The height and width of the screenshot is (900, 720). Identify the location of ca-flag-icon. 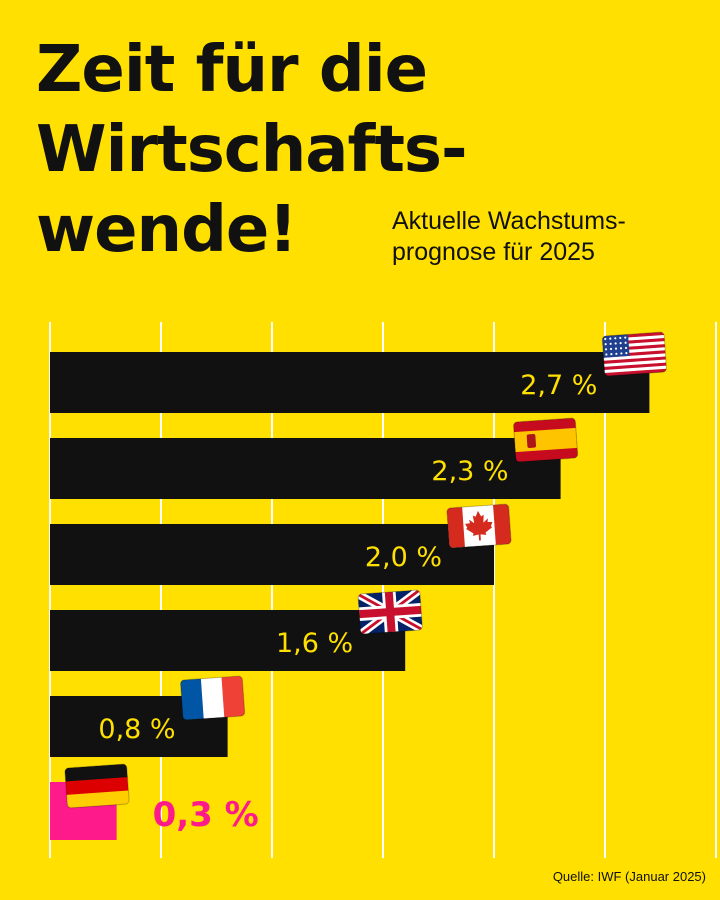
(479, 526).